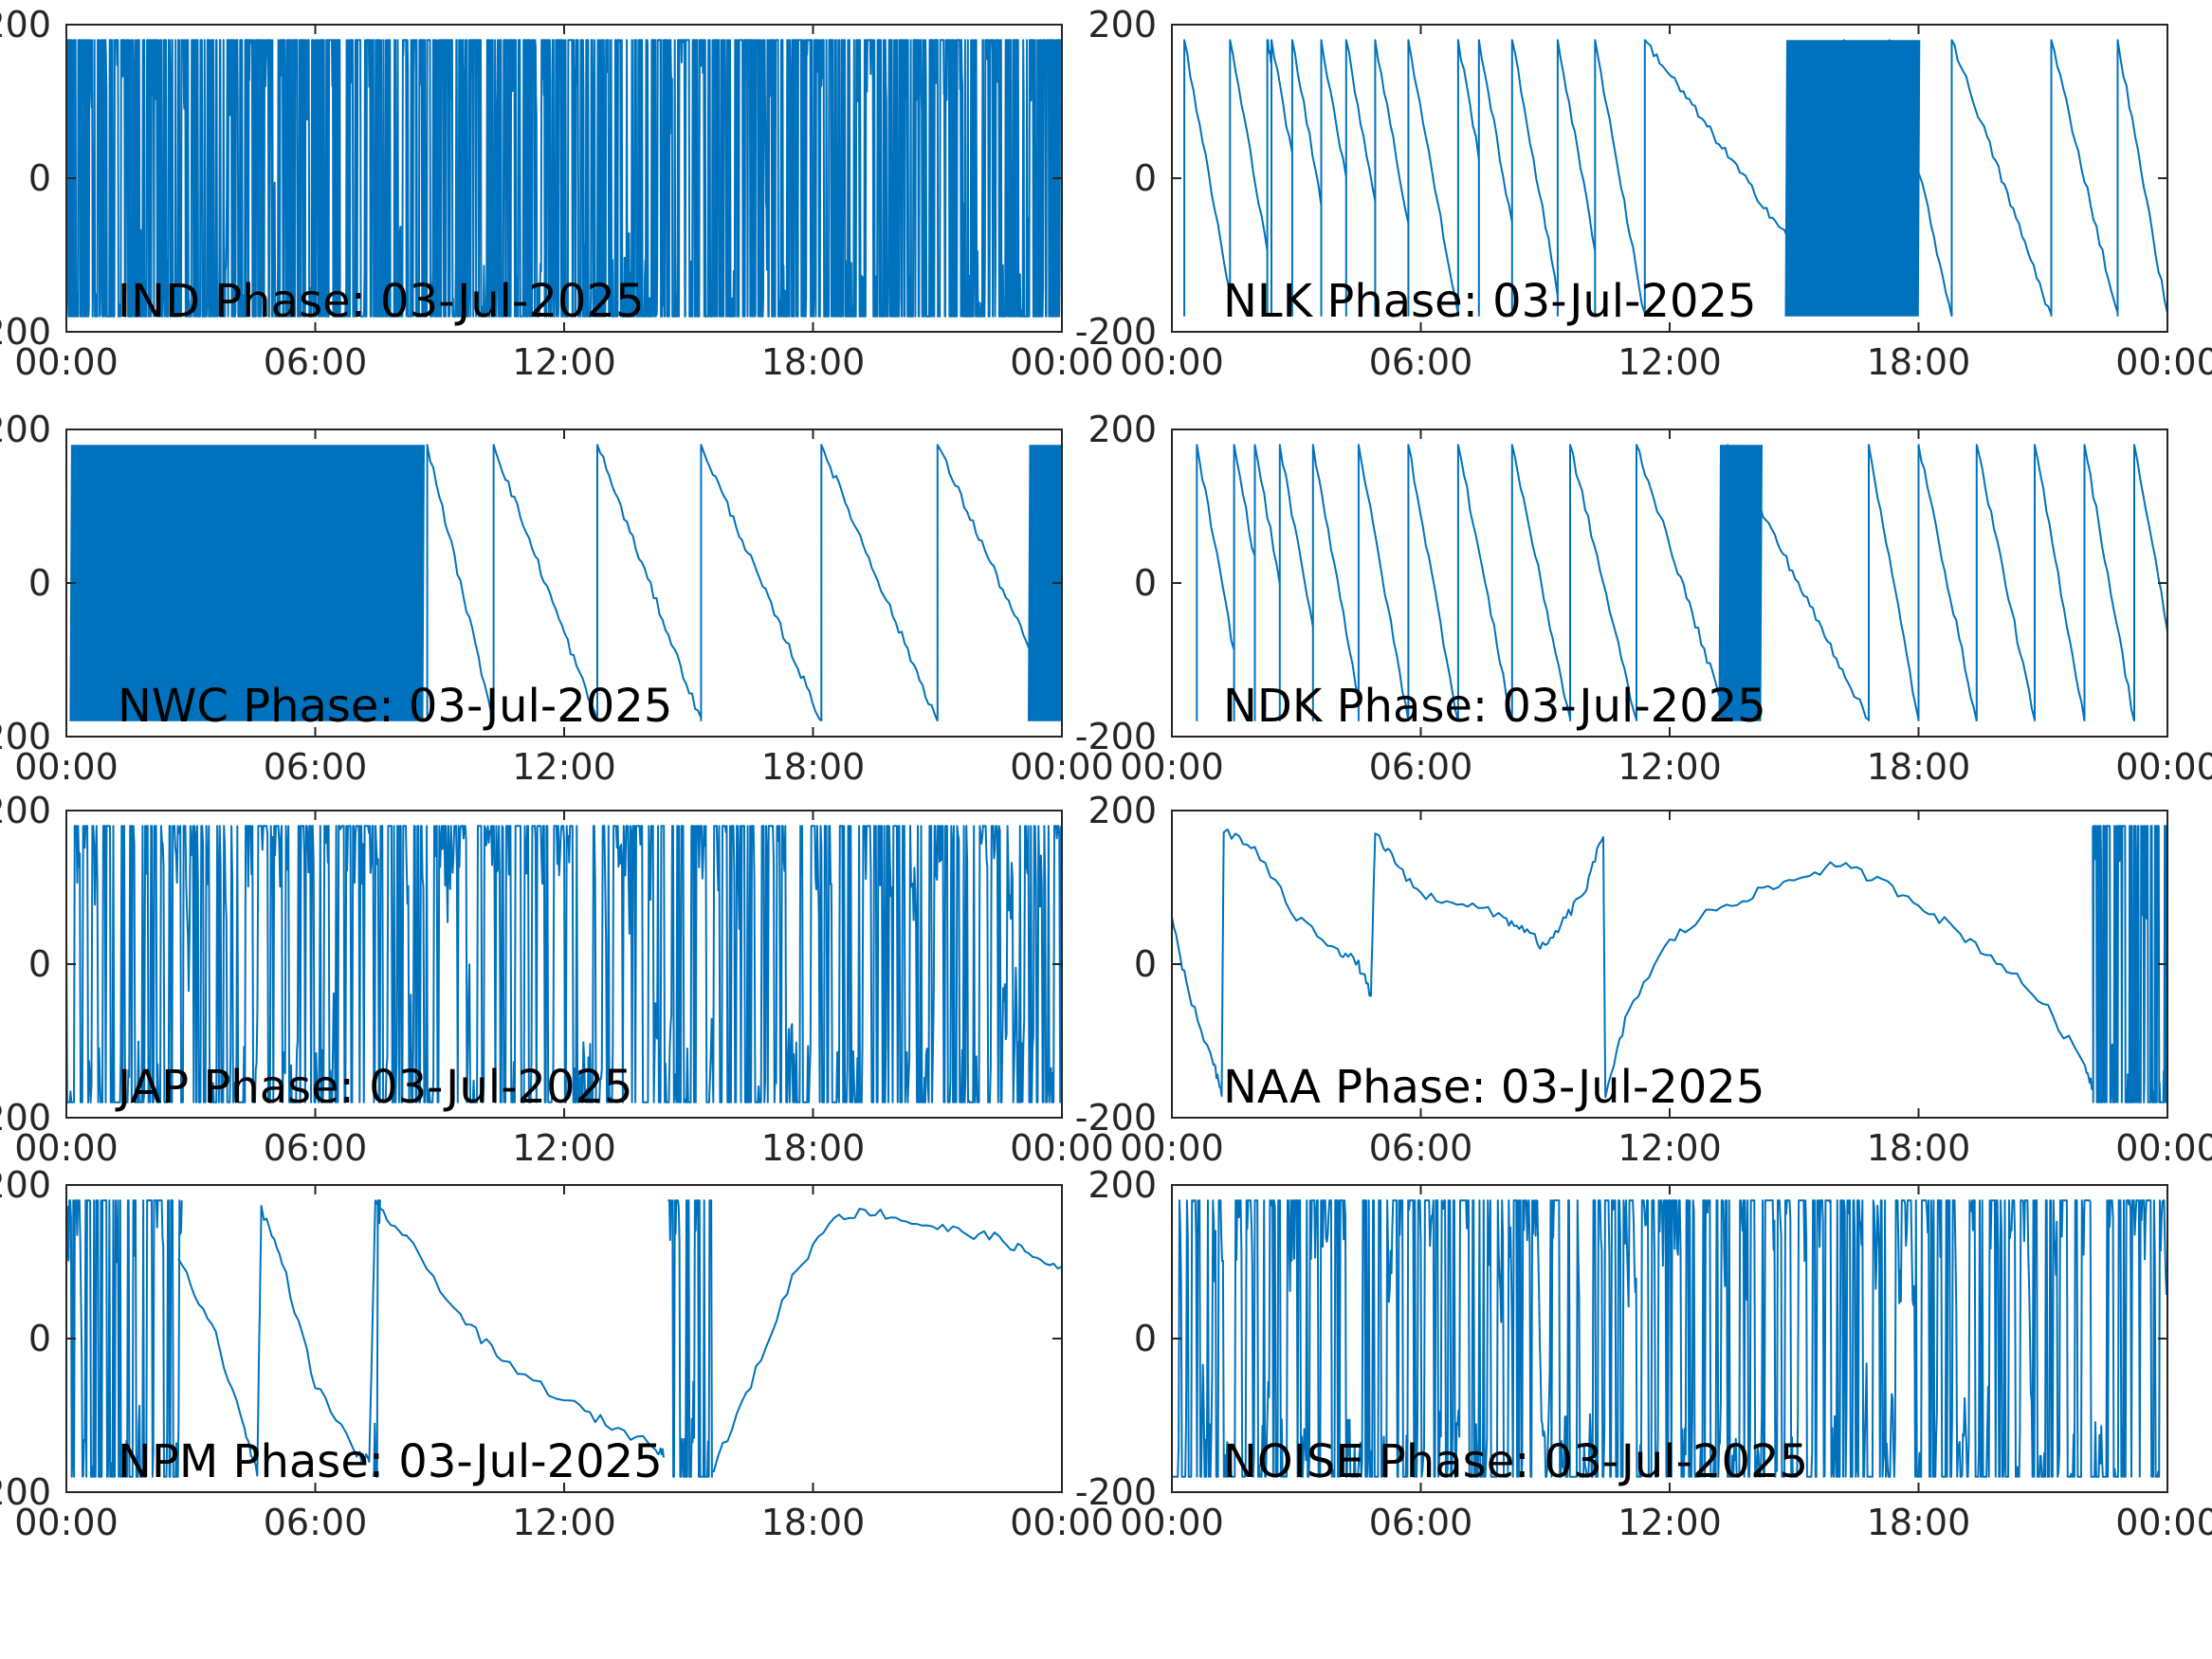 The height and width of the screenshot is (1659, 2212). Describe the element at coordinates (381, 301) in the screenshot. I see `panel-title: IND Phase: 03-Jul-2025` at that location.